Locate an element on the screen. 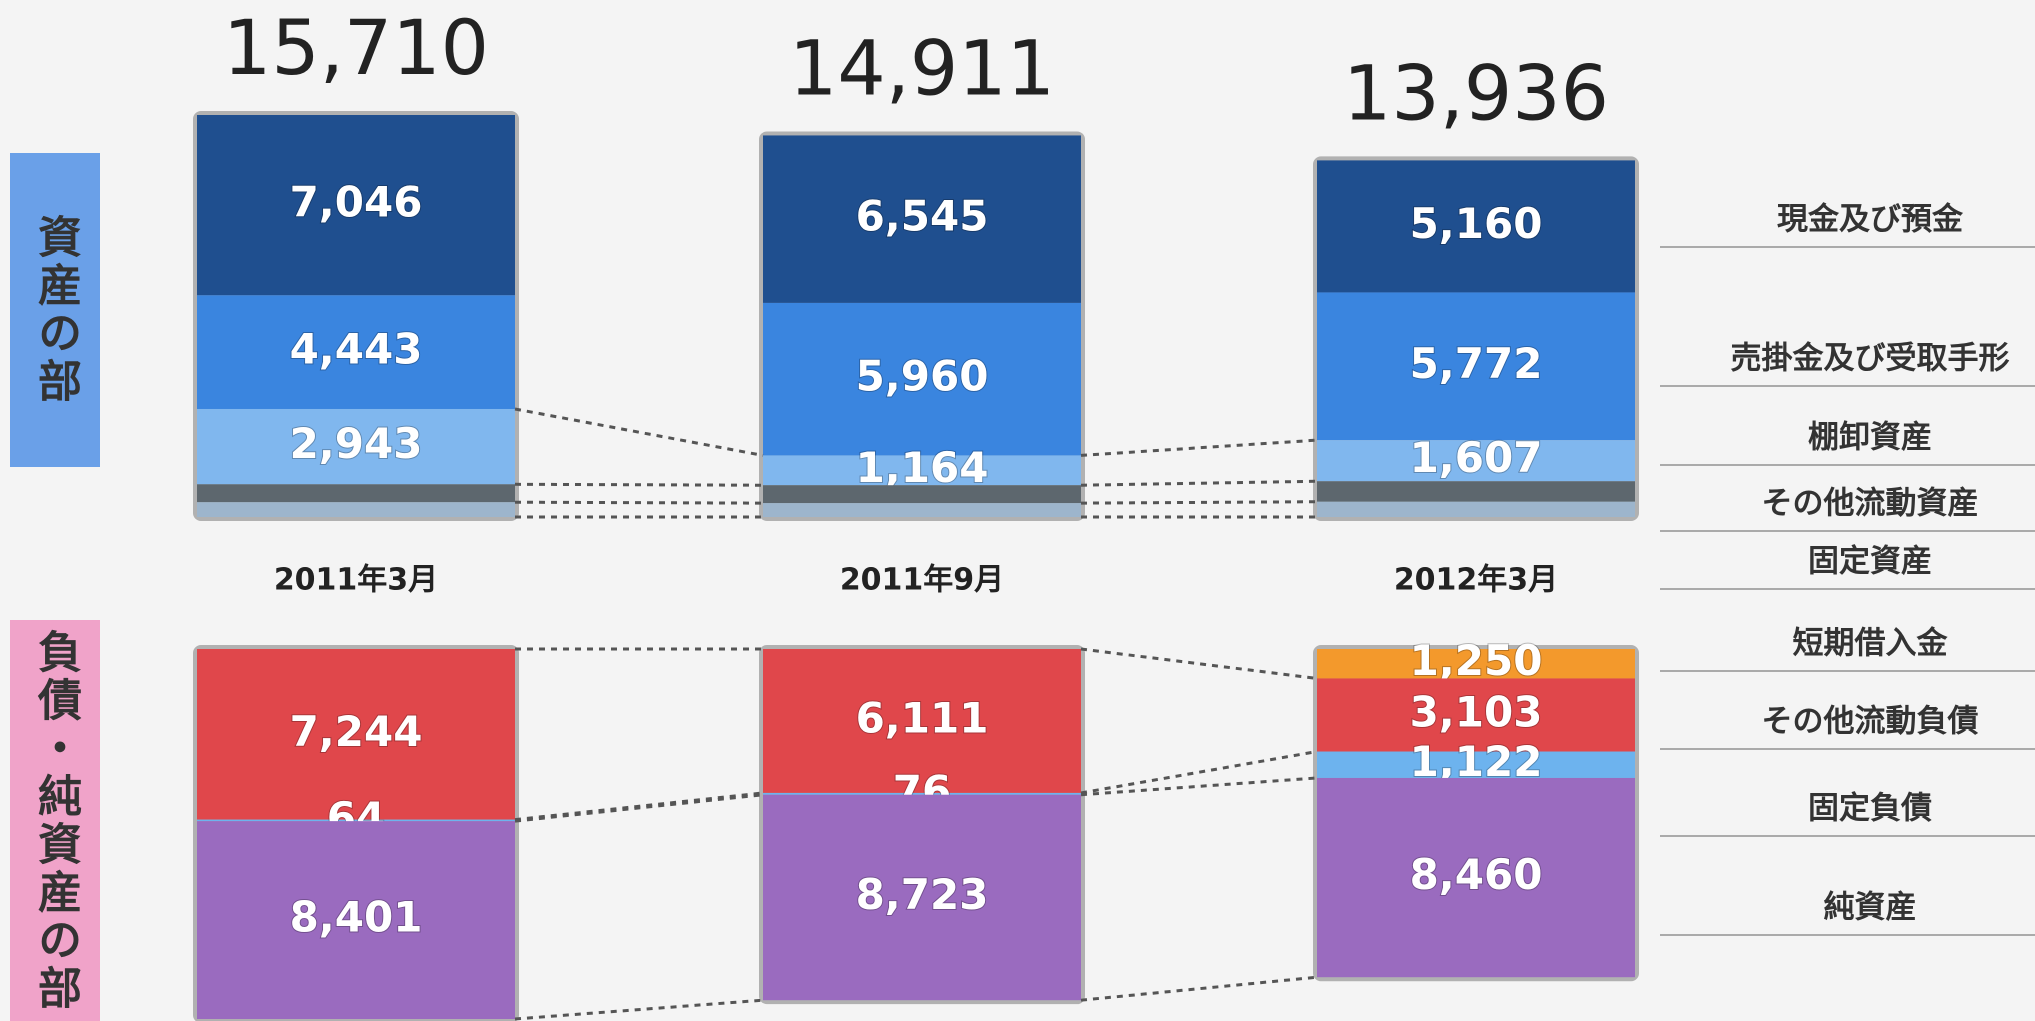 The image size is (2035, 1021). value-label: 4,443 is located at coordinates (356, 349).